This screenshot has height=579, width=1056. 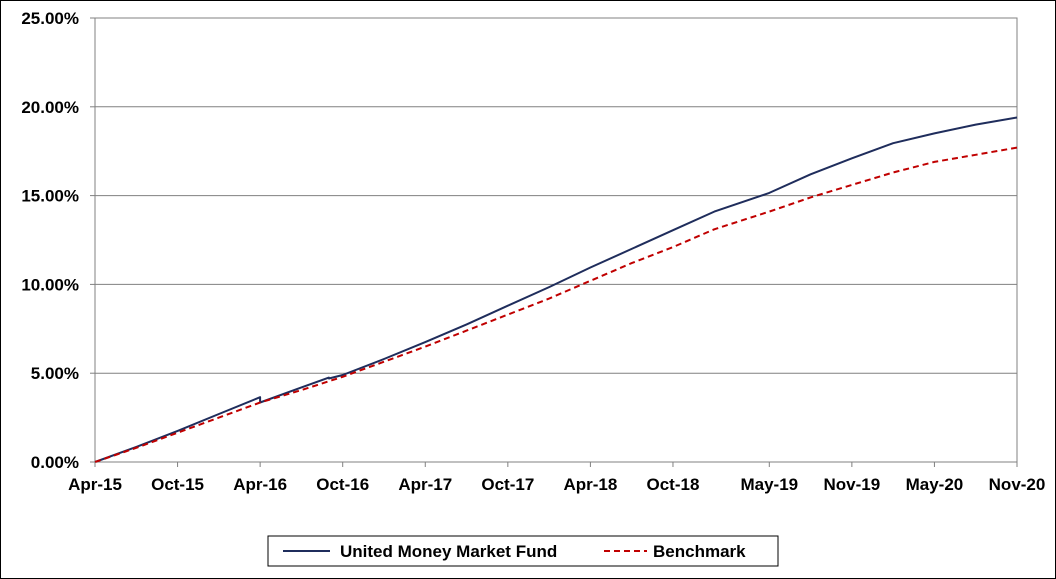 What do you see at coordinates (177, 484) in the screenshot?
I see `x-tick-label: Oct-15` at bounding box center [177, 484].